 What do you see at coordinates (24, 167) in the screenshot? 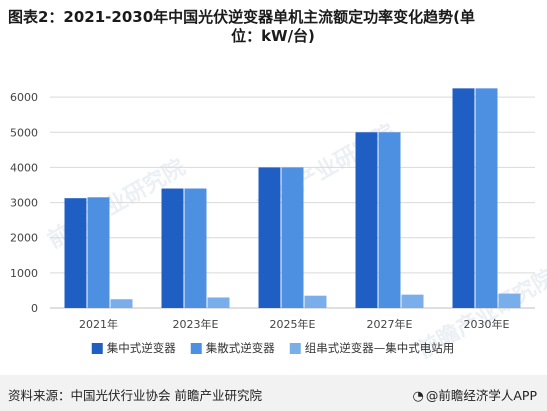
I see `y-tick-label: 4000` at bounding box center [24, 167].